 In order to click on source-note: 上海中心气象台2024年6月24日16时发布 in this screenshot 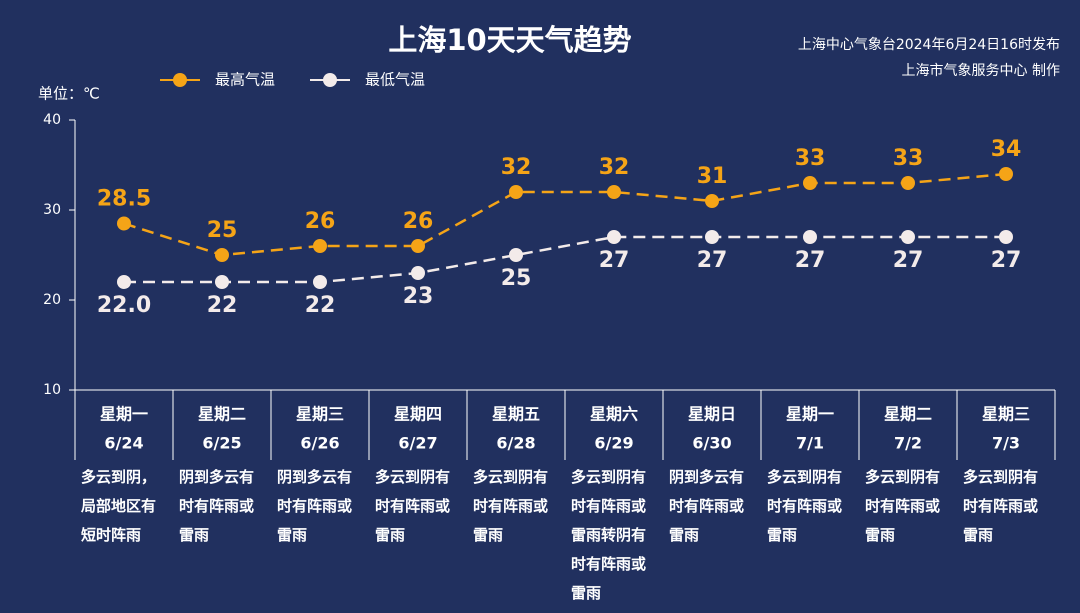, I will do `click(928, 45)`.